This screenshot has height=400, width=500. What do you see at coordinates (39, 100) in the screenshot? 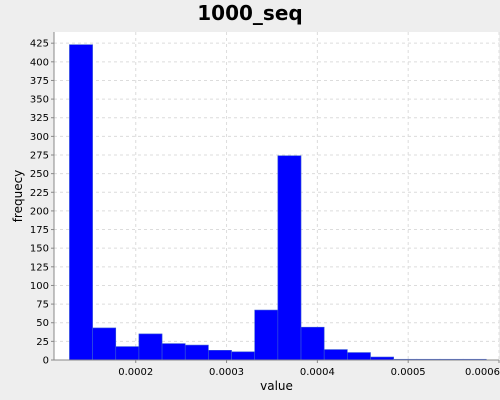
I see `y-tick-label: 350` at bounding box center [39, 100].